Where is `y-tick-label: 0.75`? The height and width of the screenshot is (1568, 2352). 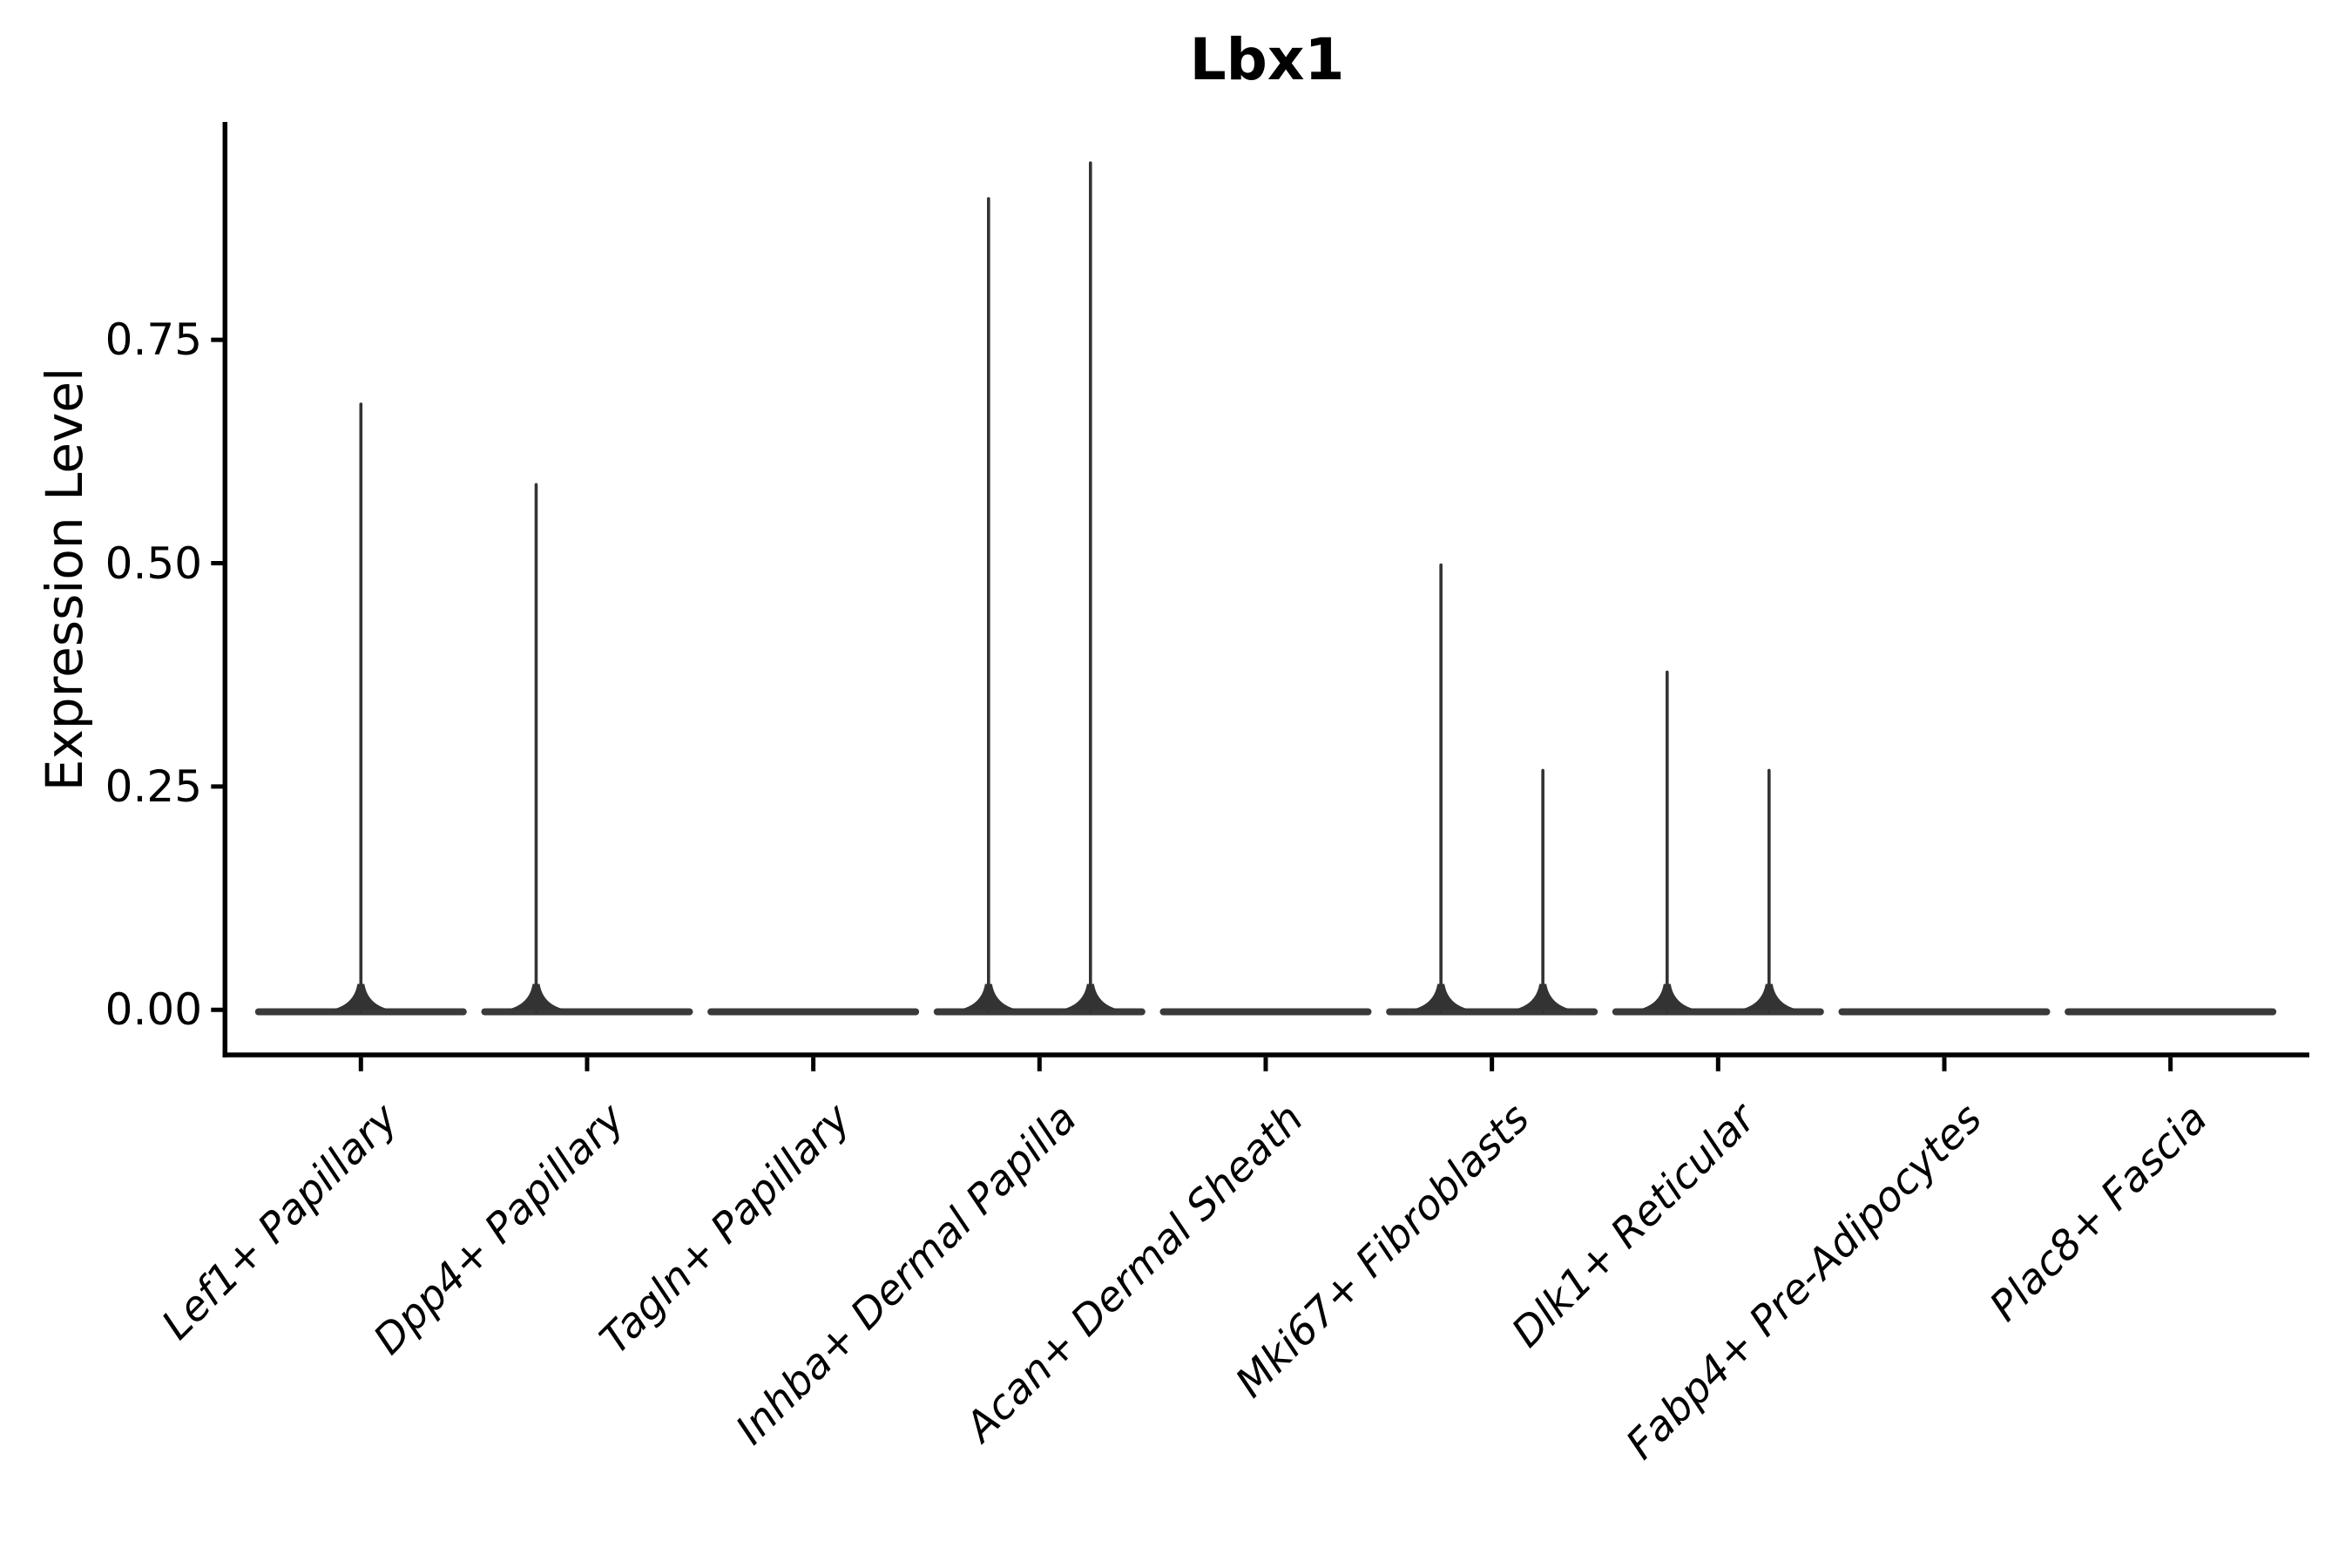
y-tick-label: 0.75 is located at coordinates (153, 340).